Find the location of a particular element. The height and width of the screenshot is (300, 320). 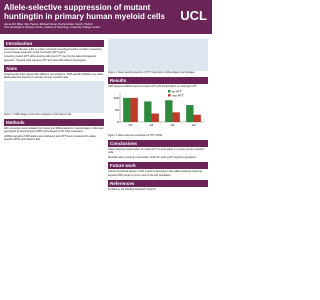

section-heading: Future work is located at coordinates (158, 165).